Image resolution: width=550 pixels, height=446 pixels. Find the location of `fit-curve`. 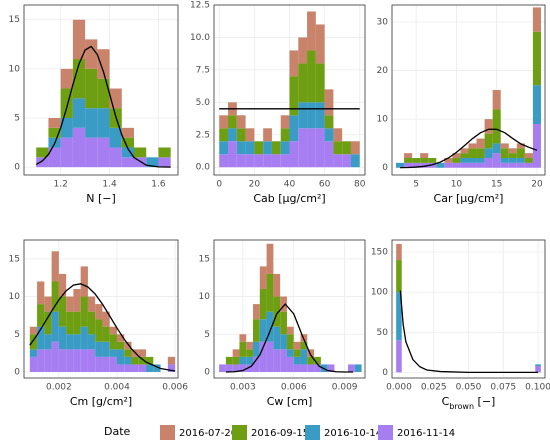

fit-curve is located at coordinates (102, 327).